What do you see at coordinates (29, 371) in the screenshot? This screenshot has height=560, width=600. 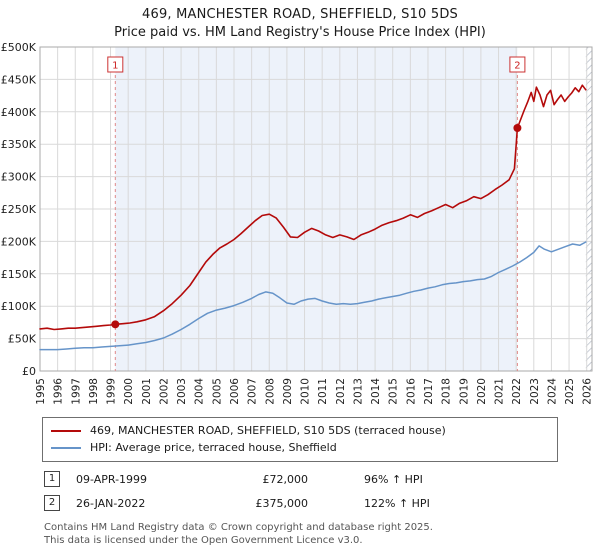 I see `svg-text: £0` at bounding box center [29, 371].